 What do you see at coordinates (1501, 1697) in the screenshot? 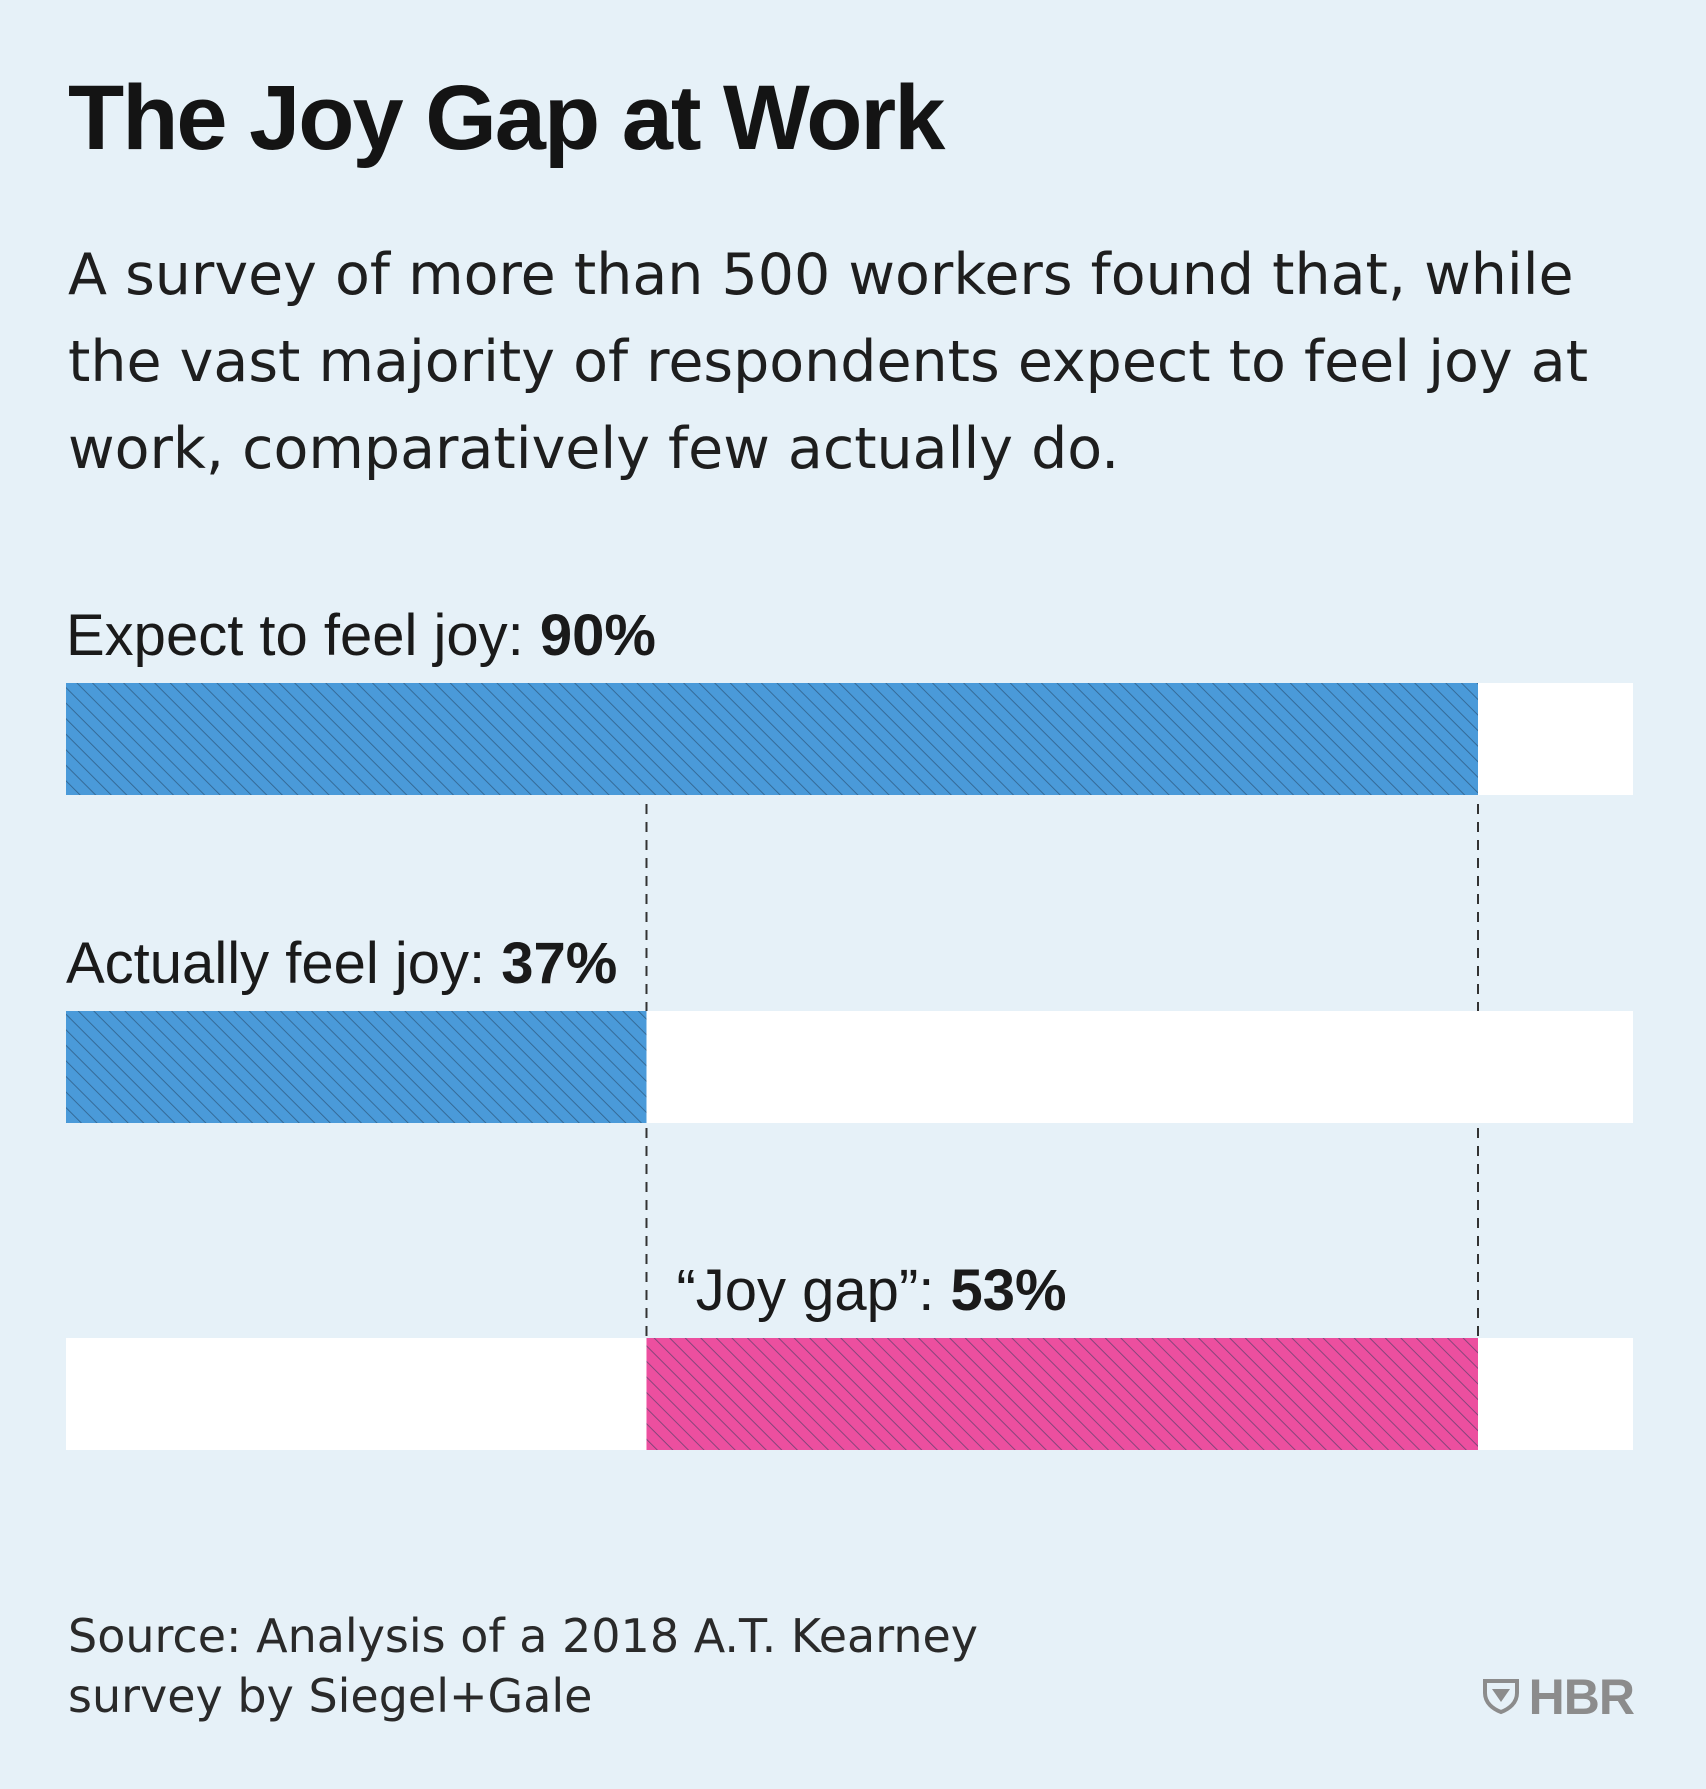
I see `shield-icon` at bounding box center [1501, 1697].